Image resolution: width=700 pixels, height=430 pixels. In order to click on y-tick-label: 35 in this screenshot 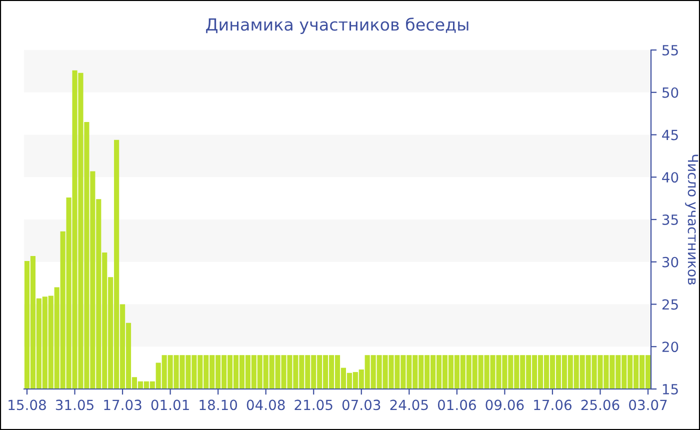, I will do `click(670, 219)`.